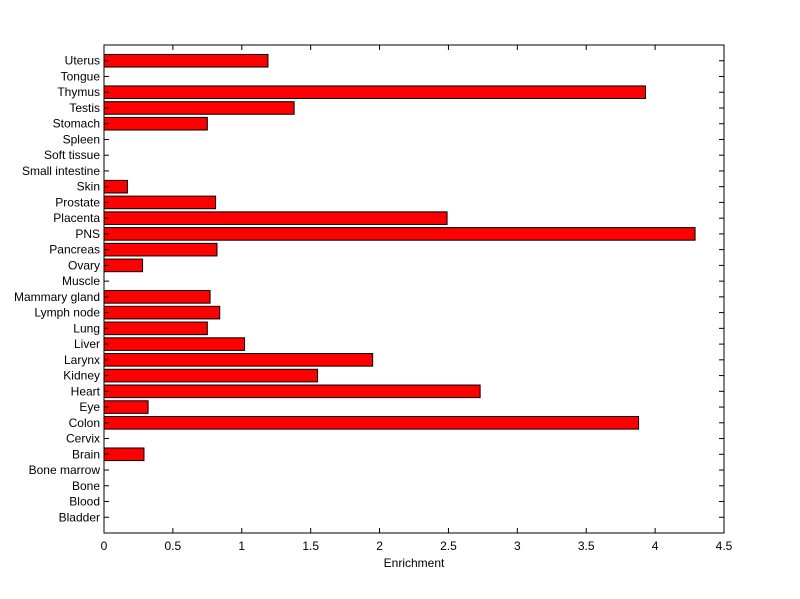 Image resolution: width=800 pixels, height=599 pixels. Describe the element at coordinates (292, 391) in the screenshot. I see `bar-heart` at that location.